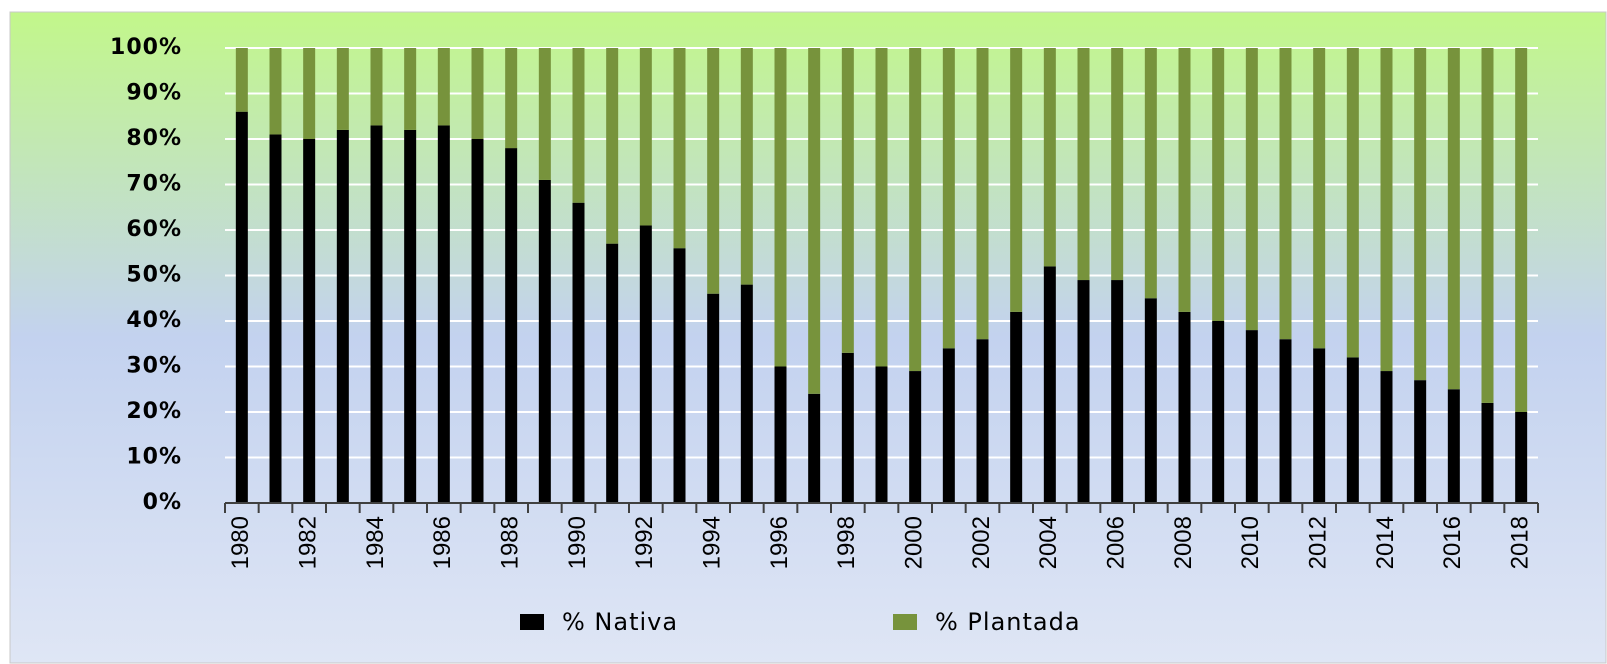 This screenshot has height=664, width=1607. I want to click on y-tick-label: 60%, so click(154, 229).